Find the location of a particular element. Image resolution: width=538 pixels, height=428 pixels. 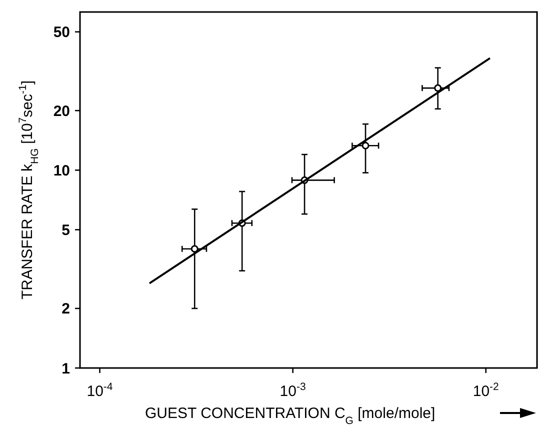

y-tick-label: 5 is located at coordinates (66, 230).